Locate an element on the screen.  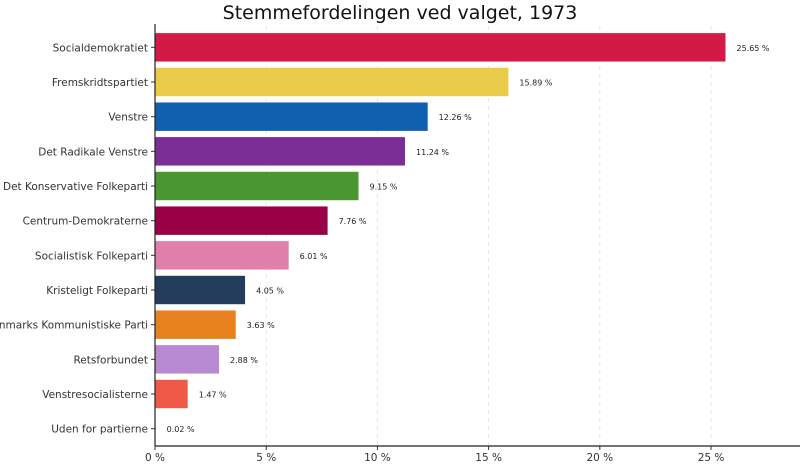
value-label: 3.63 % is located at coordinates (261, 325).